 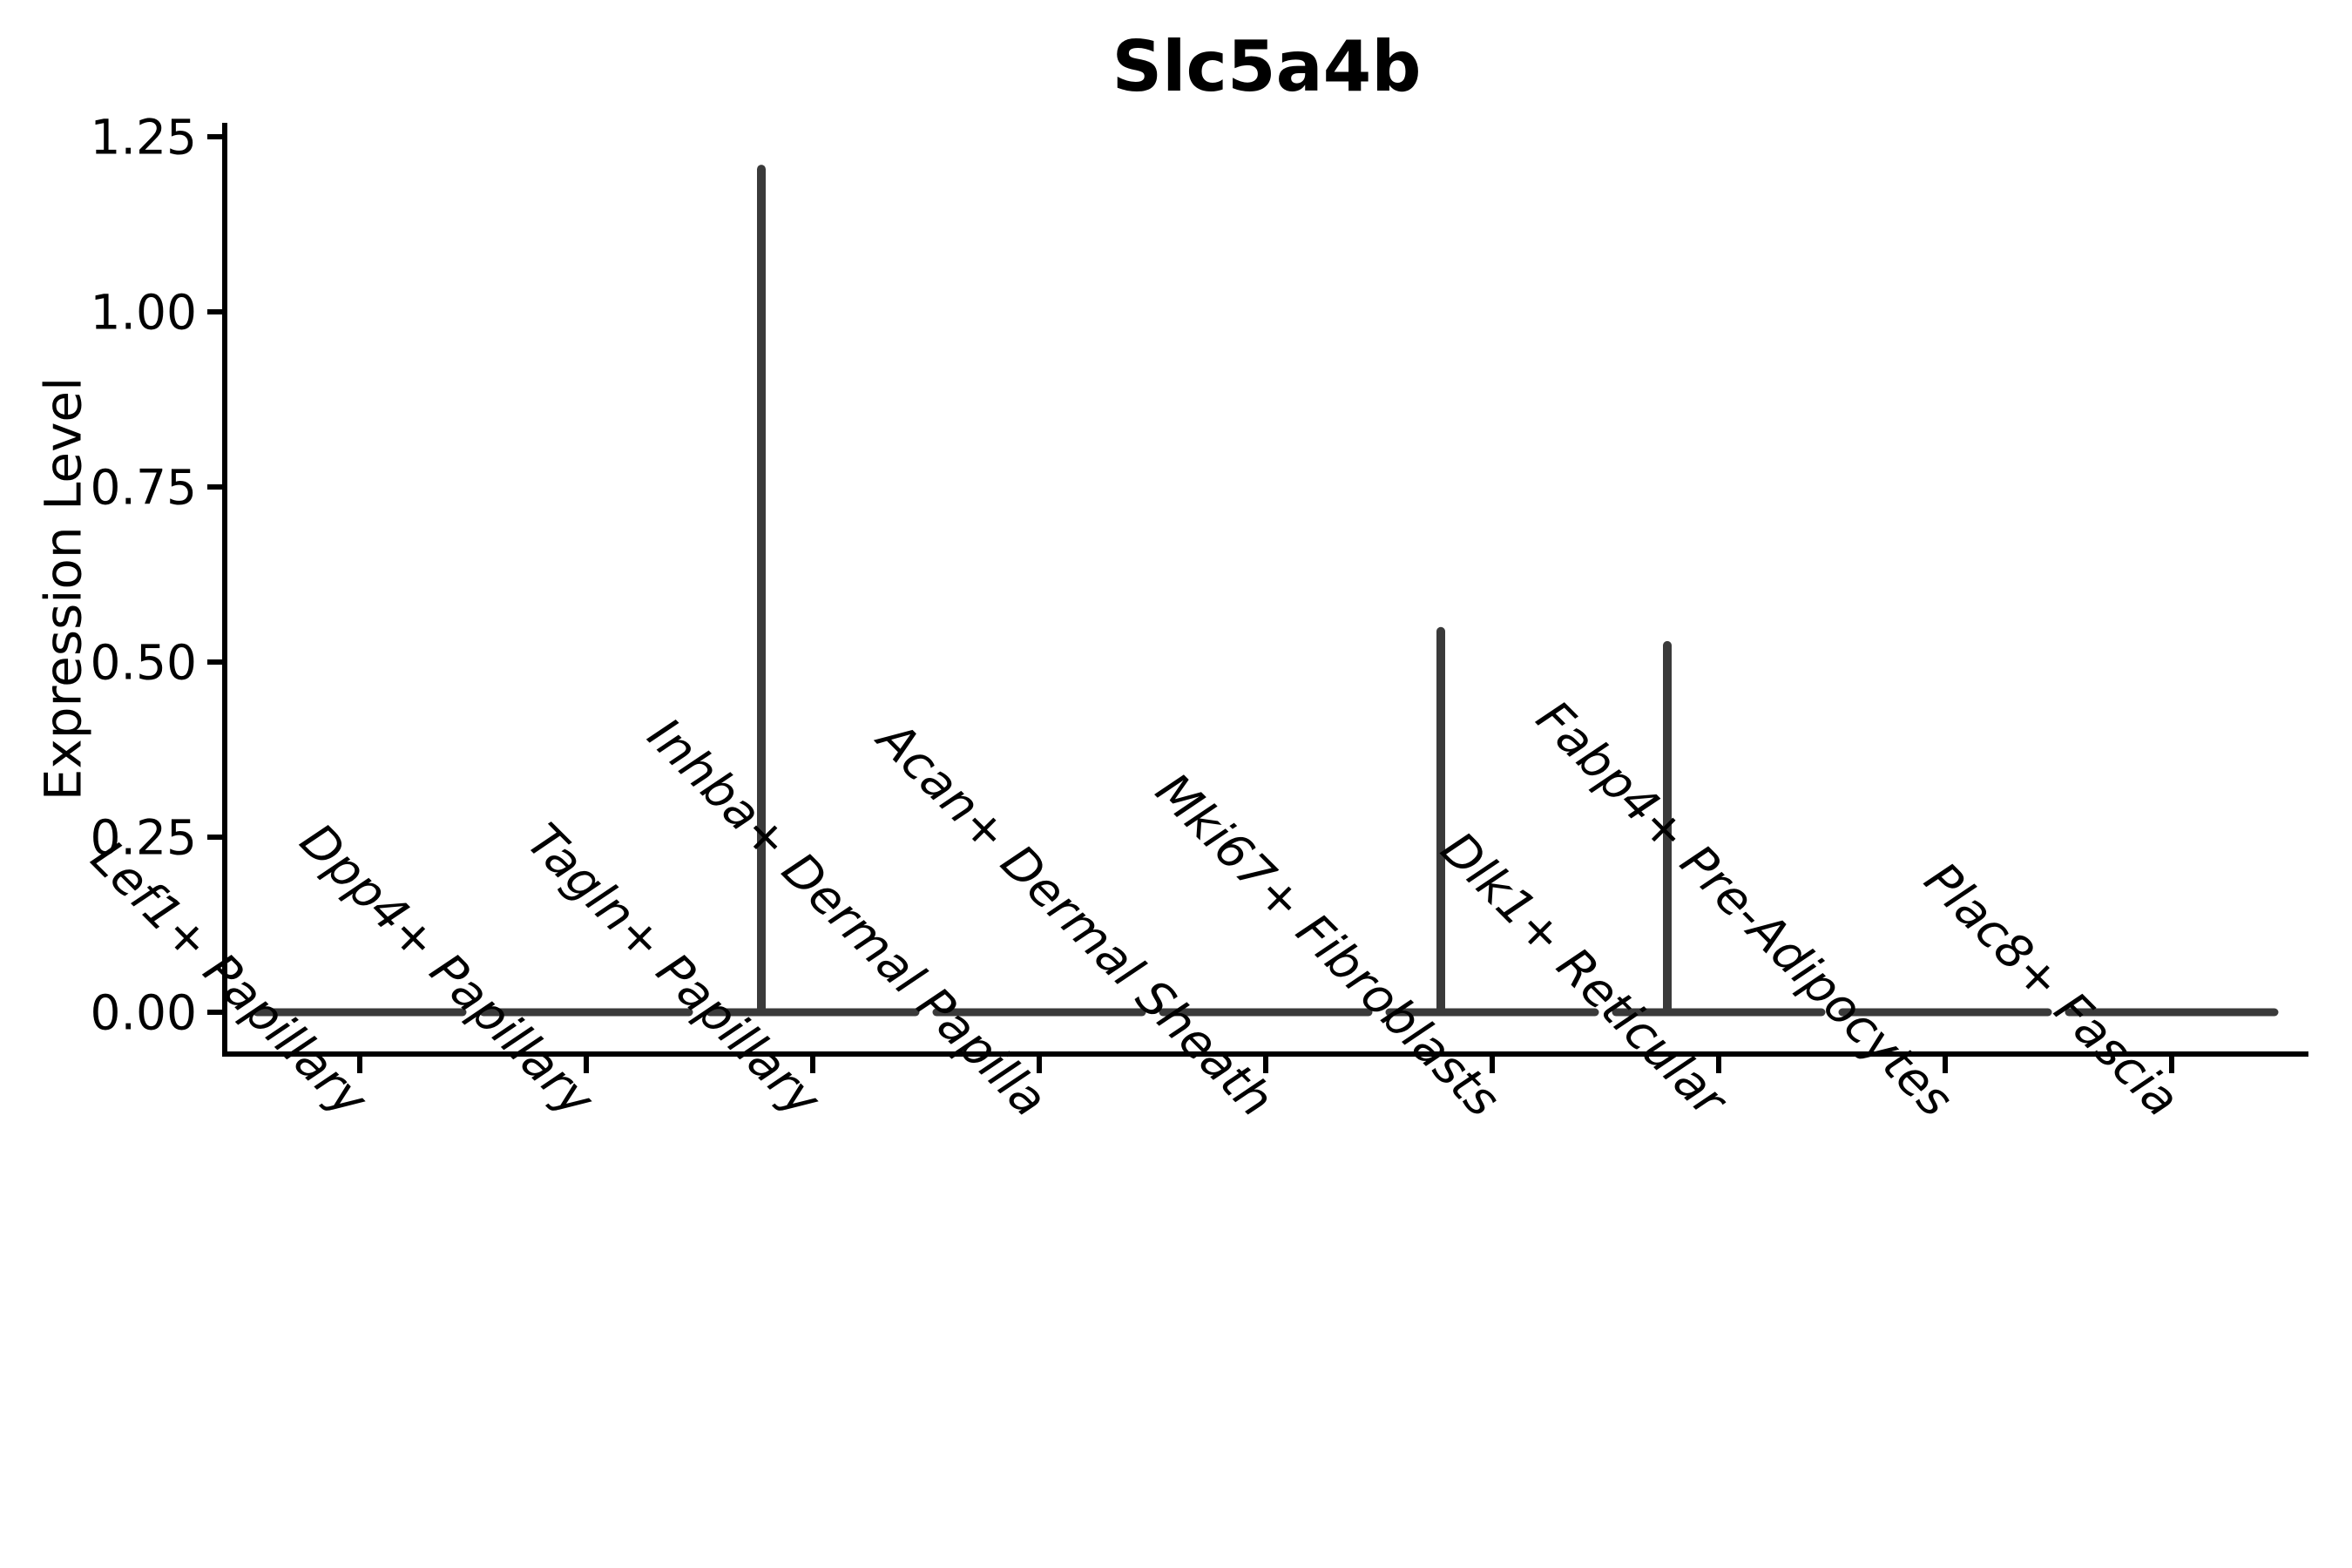 What do you see at coordinates (144, 137) in the screenshot?
I see `y-tick-label-5: 1.25` at bounding box center [144, 137].